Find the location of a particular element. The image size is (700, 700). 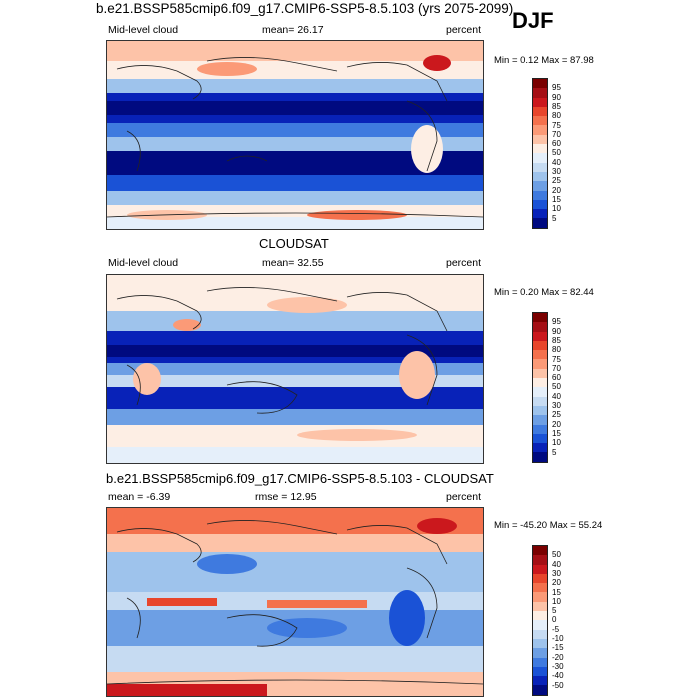

panel3-colorbar-tick-label: -5 is located at coordinates (556, 629).